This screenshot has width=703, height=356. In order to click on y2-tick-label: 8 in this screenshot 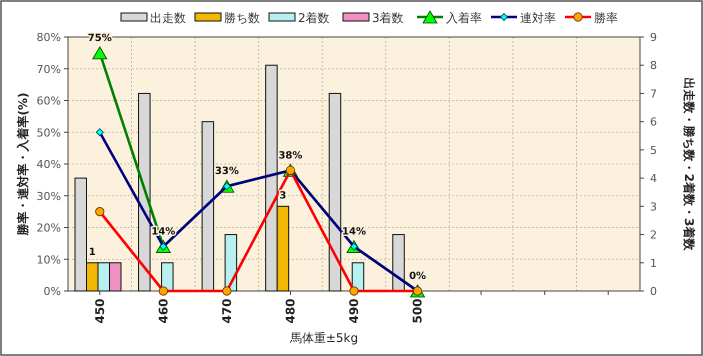, I will do `click(653, 65)`.